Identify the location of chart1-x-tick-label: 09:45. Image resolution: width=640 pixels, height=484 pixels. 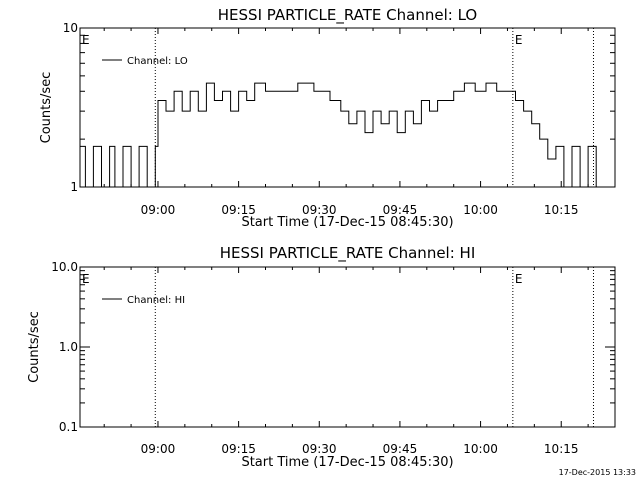
(400, 210).